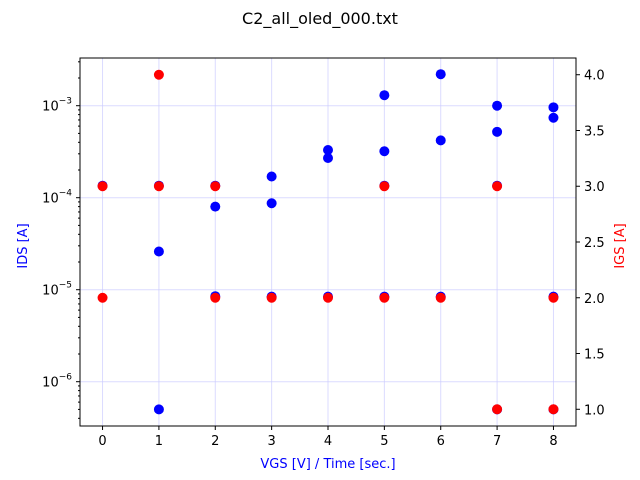 This screenshot has width=640, height=480. What do you see at coordinates (594, 76) in the screenshot?
I see `right-y-tick-label: 4.0` at bounding box center [594, 76].